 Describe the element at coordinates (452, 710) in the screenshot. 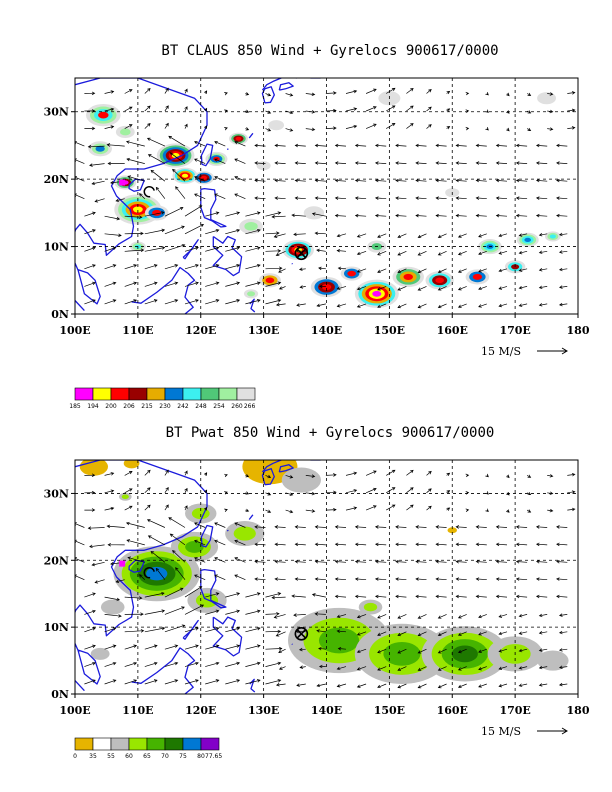

I see `x-tick-label: 160E` at that location.